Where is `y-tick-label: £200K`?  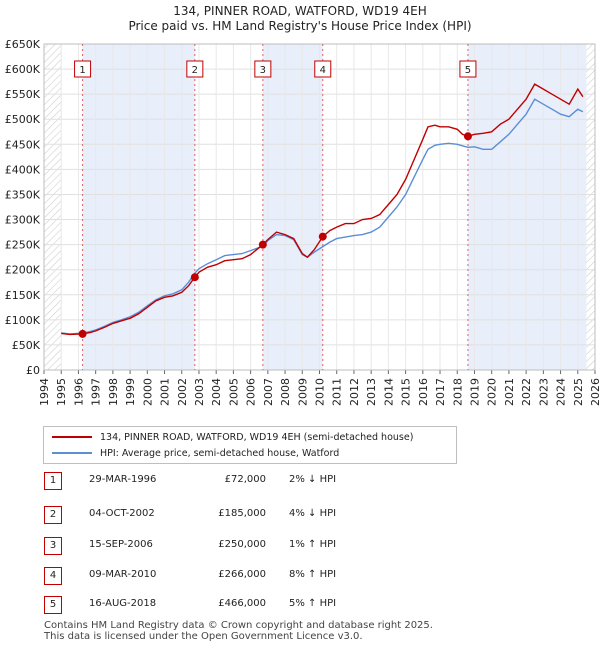 y-tick-label: £200K is located at coordinates (23, 270).